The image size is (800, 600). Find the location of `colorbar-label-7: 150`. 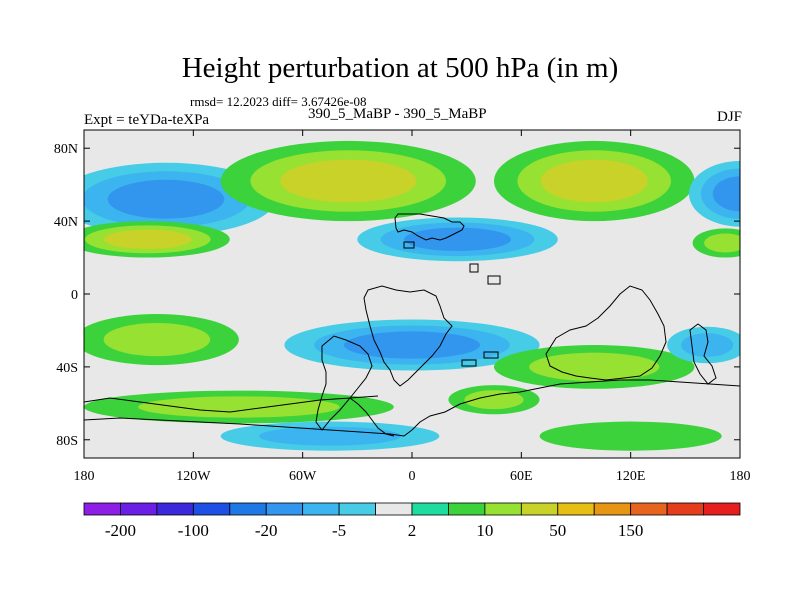

colorbar-label-7: 150 is located at coordinates (631, 530).